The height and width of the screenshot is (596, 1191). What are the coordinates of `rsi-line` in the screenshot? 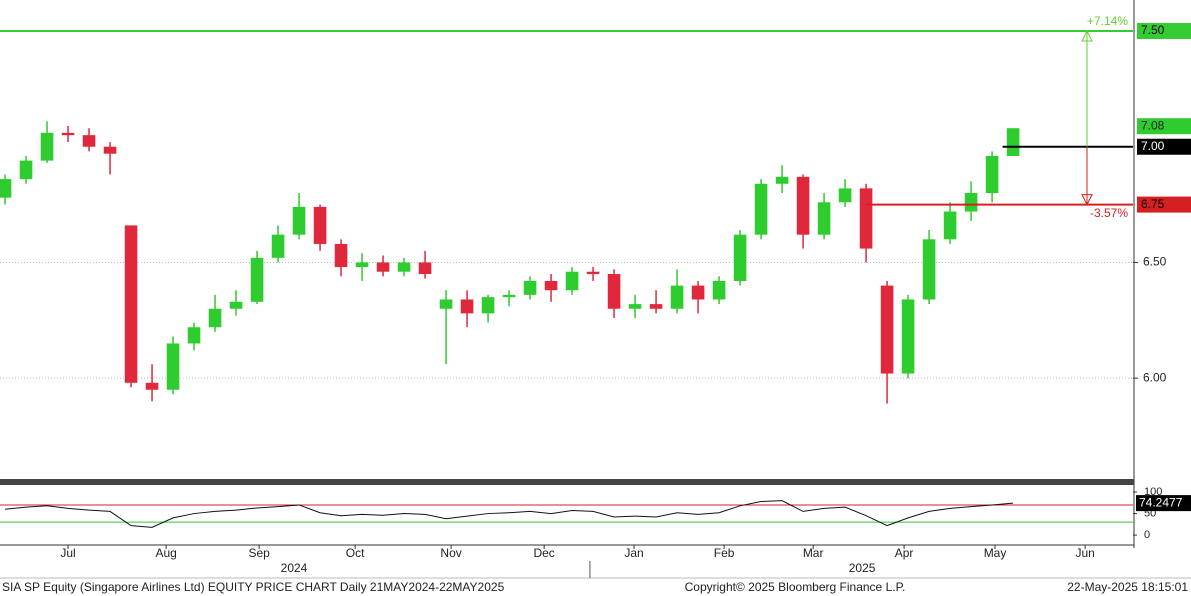 It's located at (509, 514).